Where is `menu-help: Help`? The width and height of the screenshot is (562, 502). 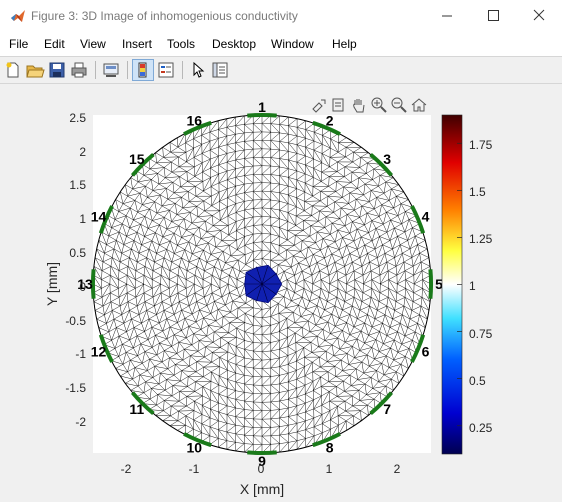
menu-help: Help is located at coordinates (344, 44).